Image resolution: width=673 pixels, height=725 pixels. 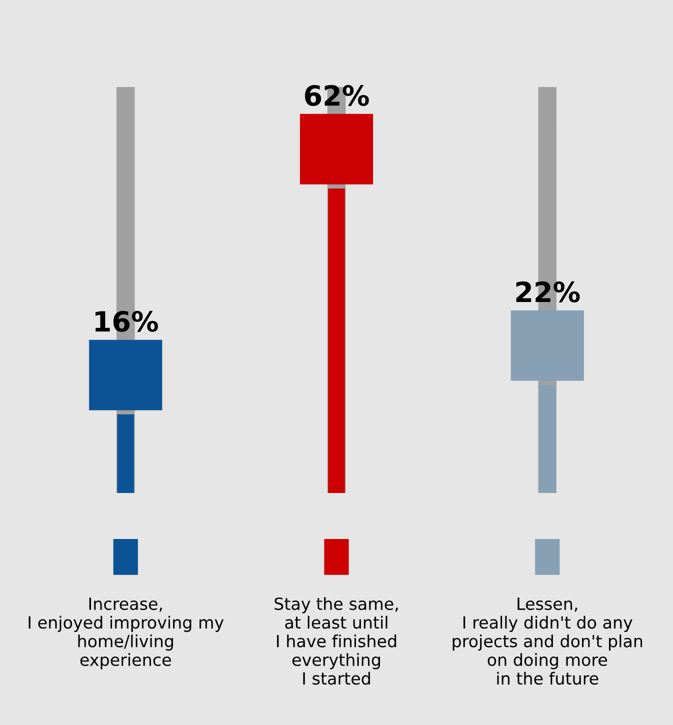 I want to click on x-tick-label: Stay the same, at least until I have finished everything I started, so click(x=336, y=641).